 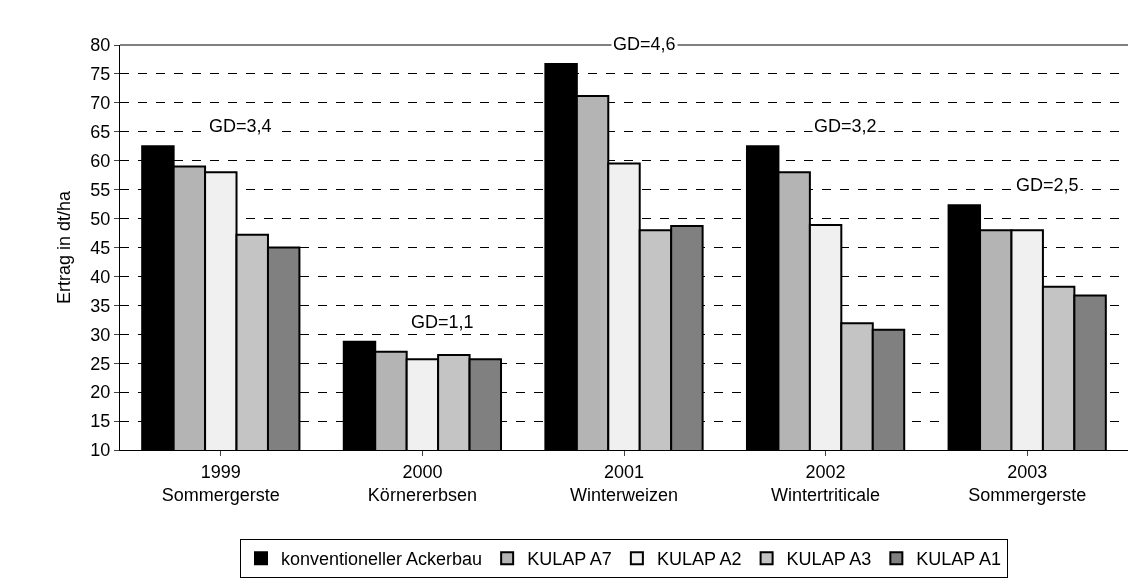 What do you see at coordinates (100, 363) in the screenshot?
I see `y-tick-label: 25` at bounding box center [100, 363].